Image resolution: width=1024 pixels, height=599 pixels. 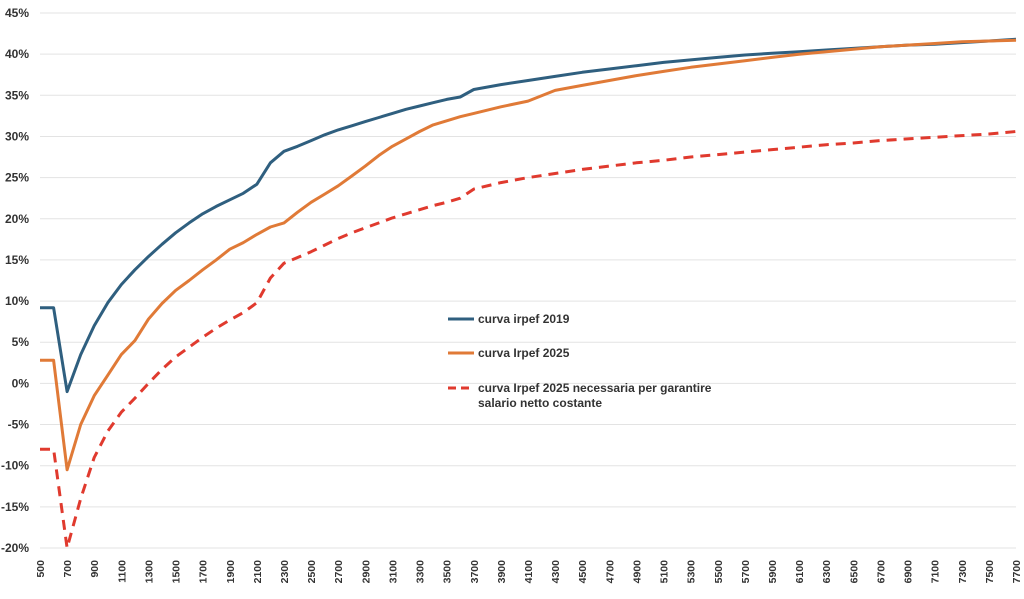 What do you see at coordinates (524, 319) in the screenshot?
I see `legend-label-series-1: curva irpef 2019` at bounding box center [524, 319].